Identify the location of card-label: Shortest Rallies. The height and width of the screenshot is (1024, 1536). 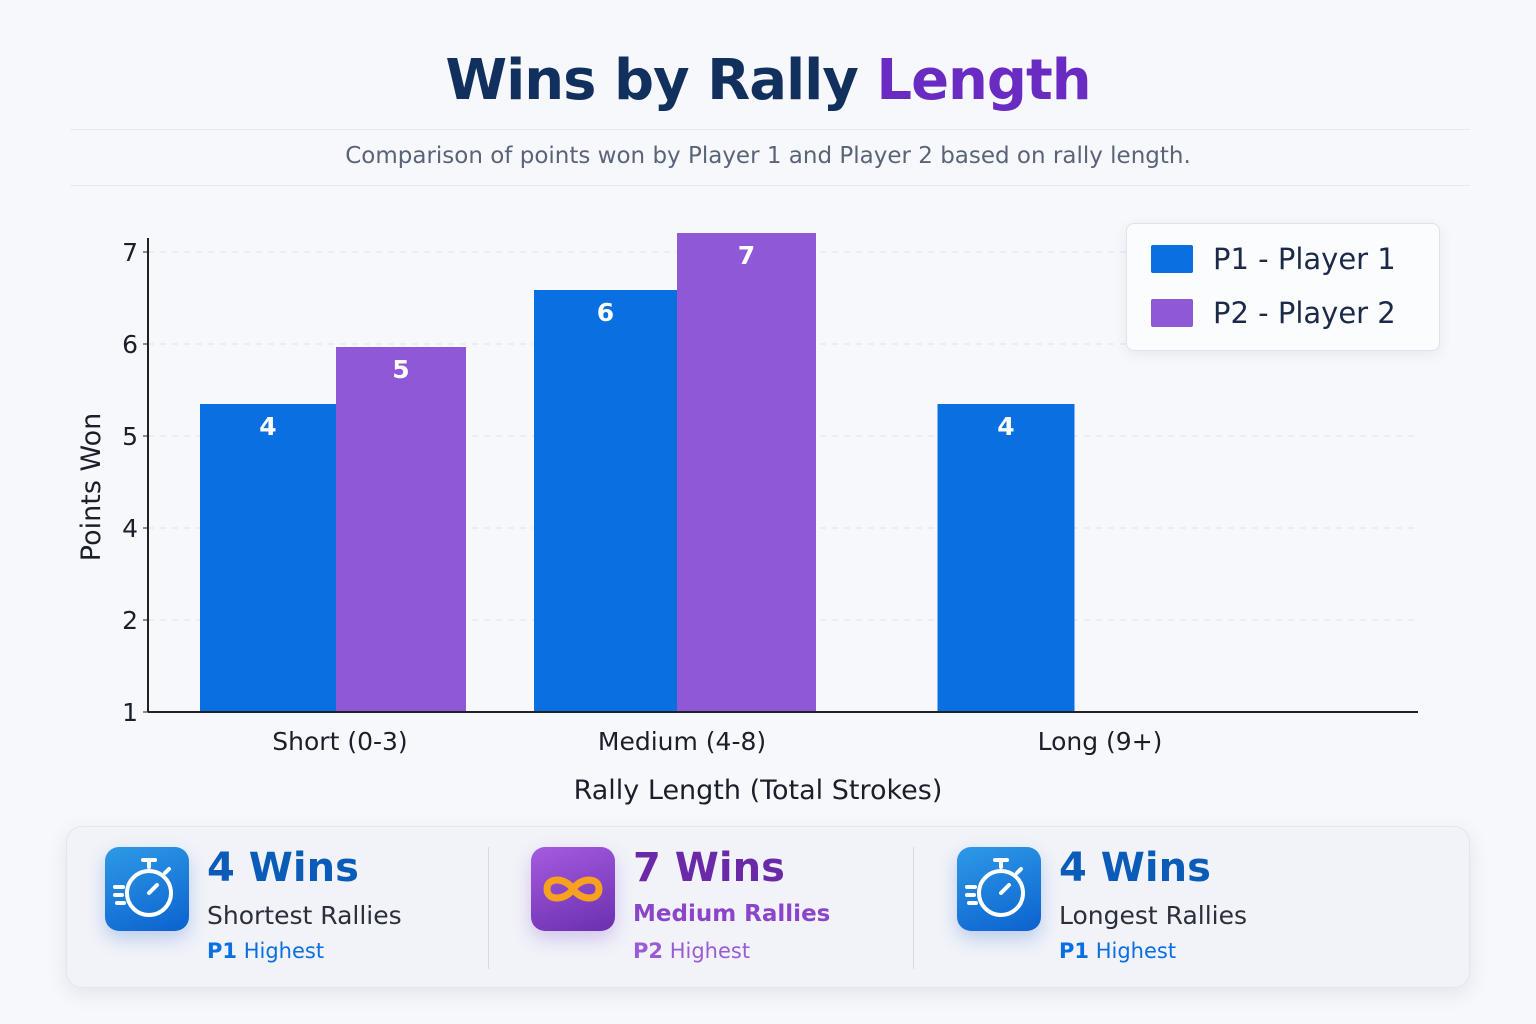
(304, 915).